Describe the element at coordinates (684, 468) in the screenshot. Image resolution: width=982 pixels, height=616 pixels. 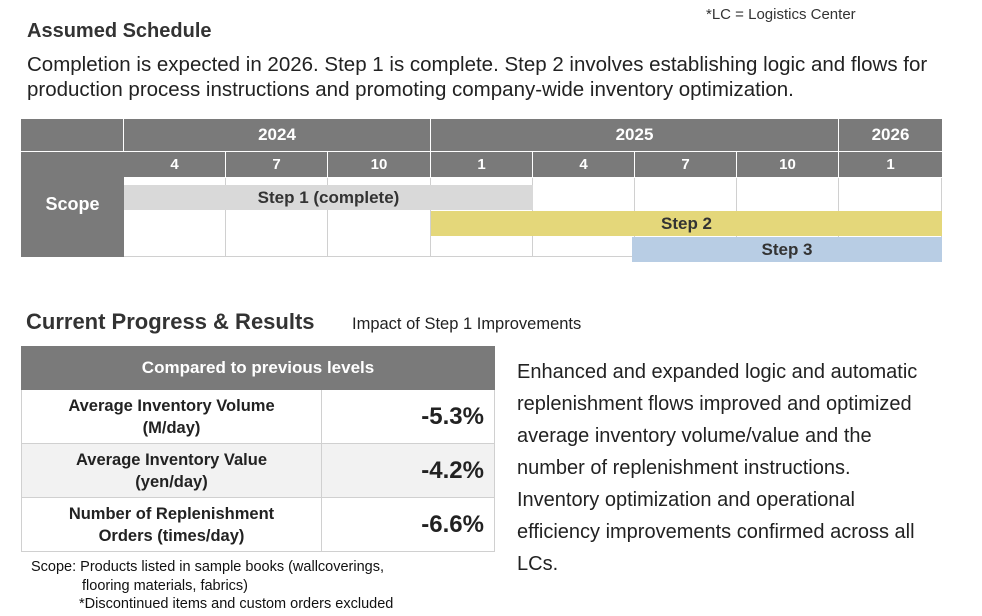
I see `description-line: number of replenishment instructions.` at that location.